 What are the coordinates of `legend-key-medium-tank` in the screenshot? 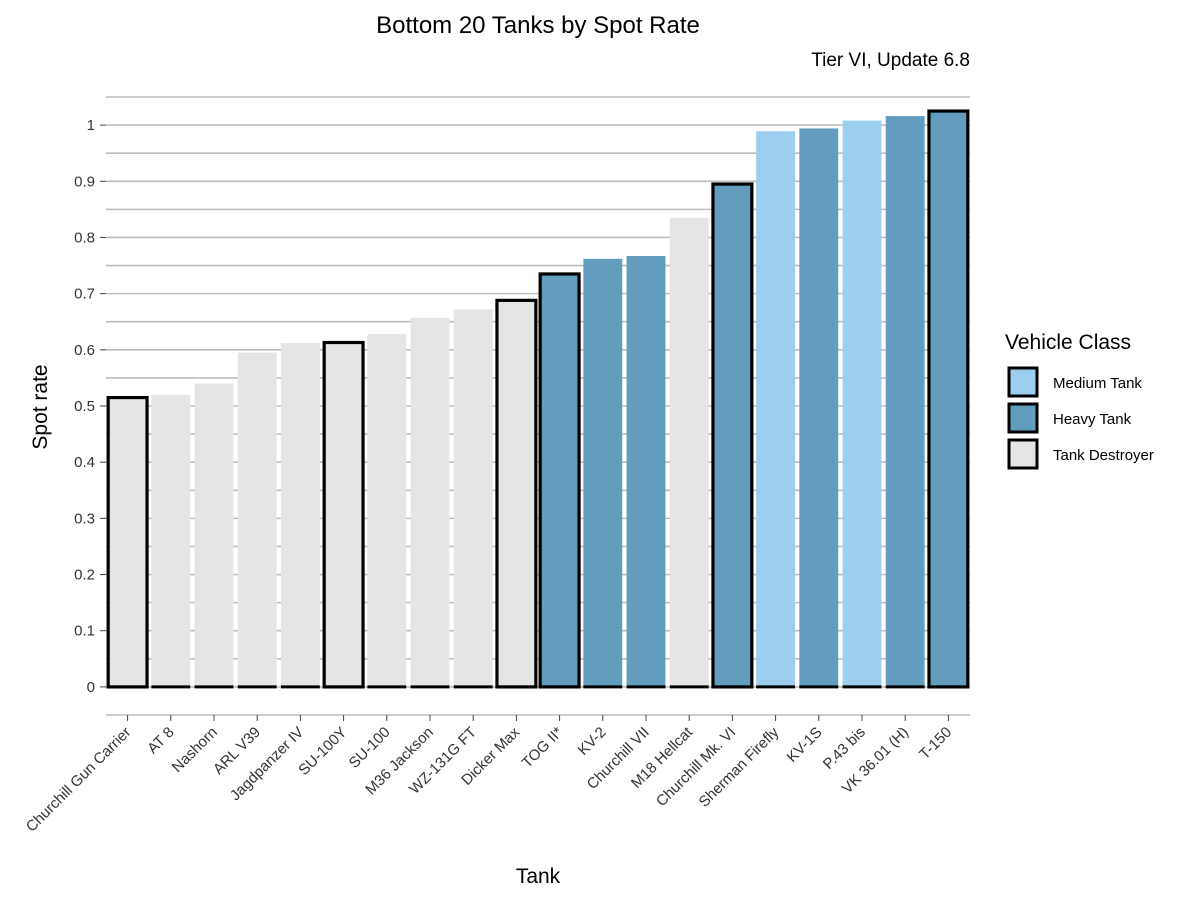 It's located at (1023, 382).